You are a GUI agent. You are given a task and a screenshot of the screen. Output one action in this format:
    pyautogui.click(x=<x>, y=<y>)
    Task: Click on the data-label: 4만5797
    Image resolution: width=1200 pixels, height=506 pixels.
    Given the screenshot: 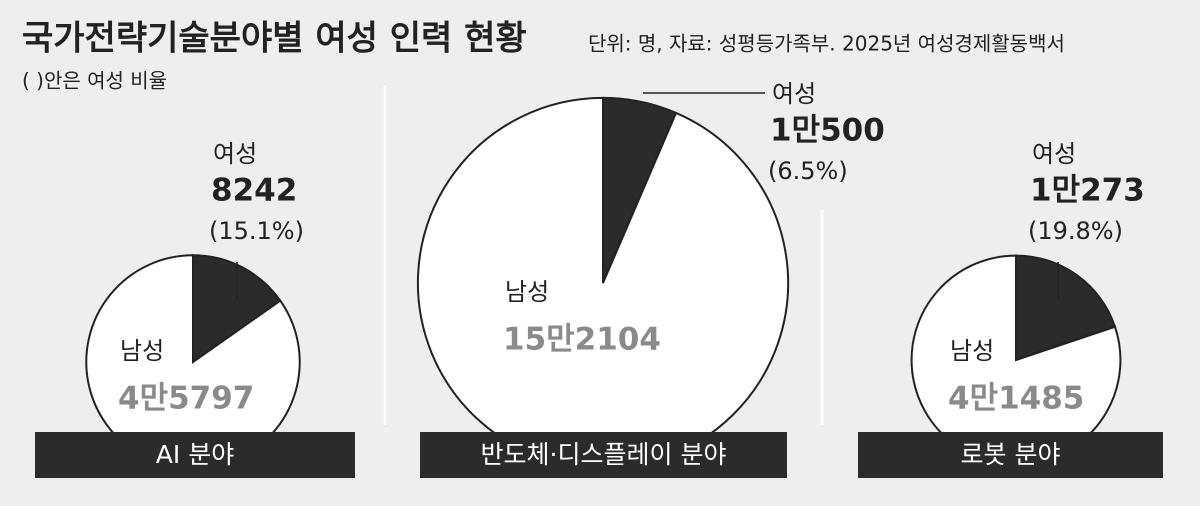 What is the action you would take?
    pyautogui.click(x=186, y=399)
    